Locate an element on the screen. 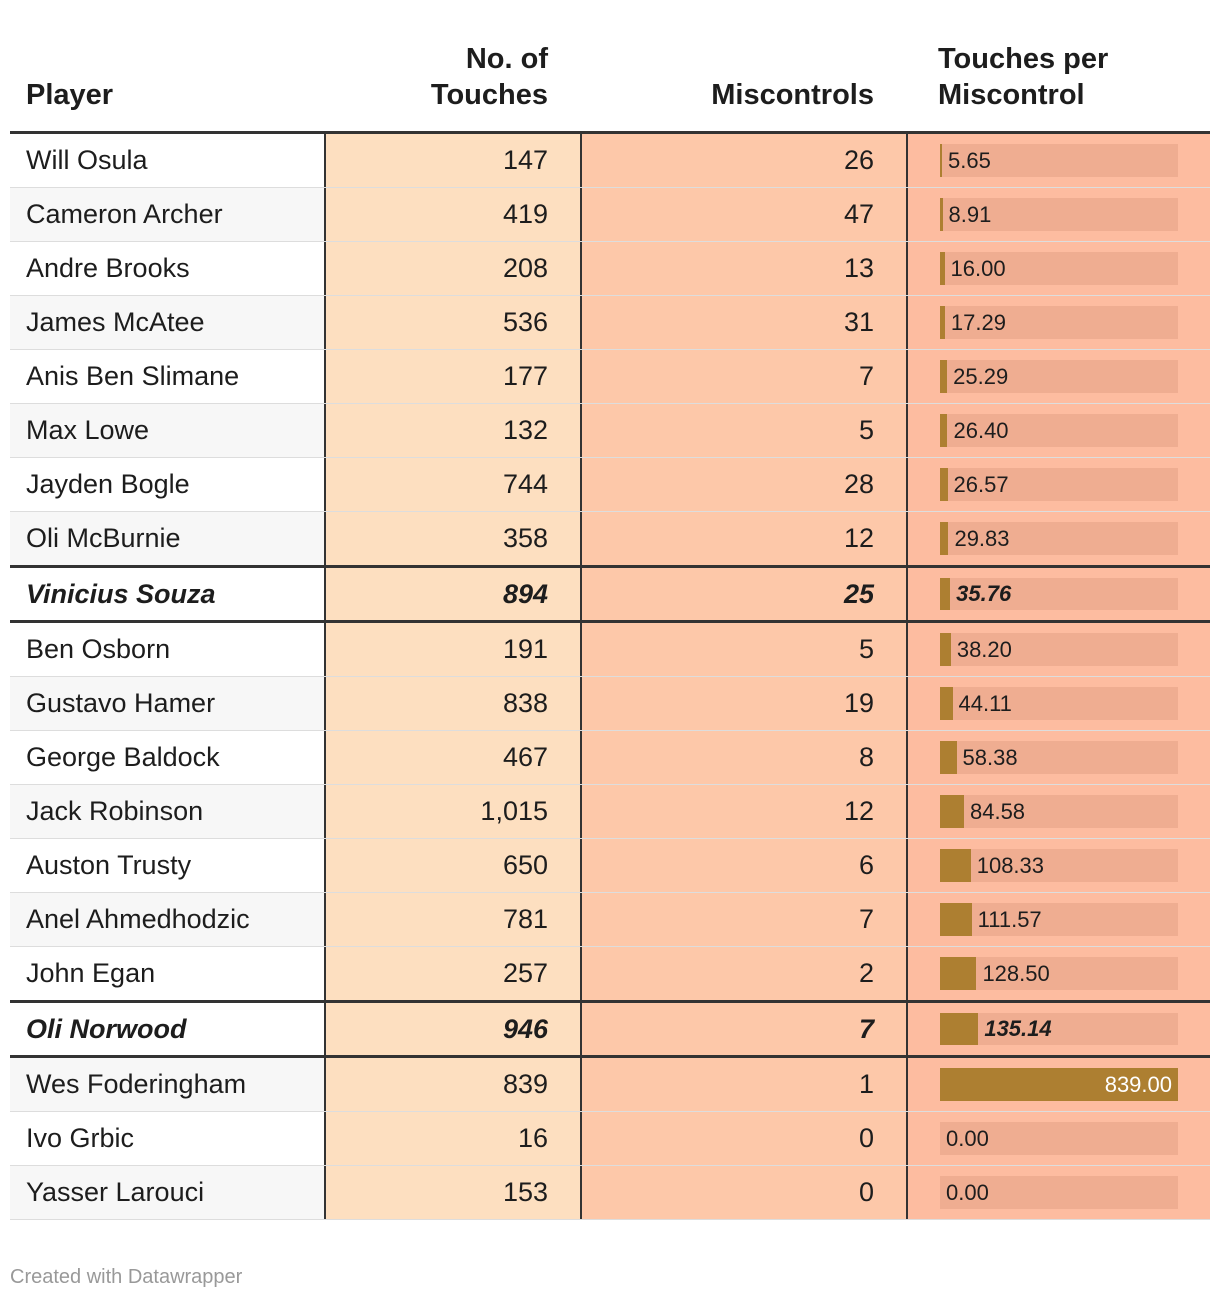  table-row: Wes Foderingham 839 1 839.00 is located at coordinates (610, 1085).